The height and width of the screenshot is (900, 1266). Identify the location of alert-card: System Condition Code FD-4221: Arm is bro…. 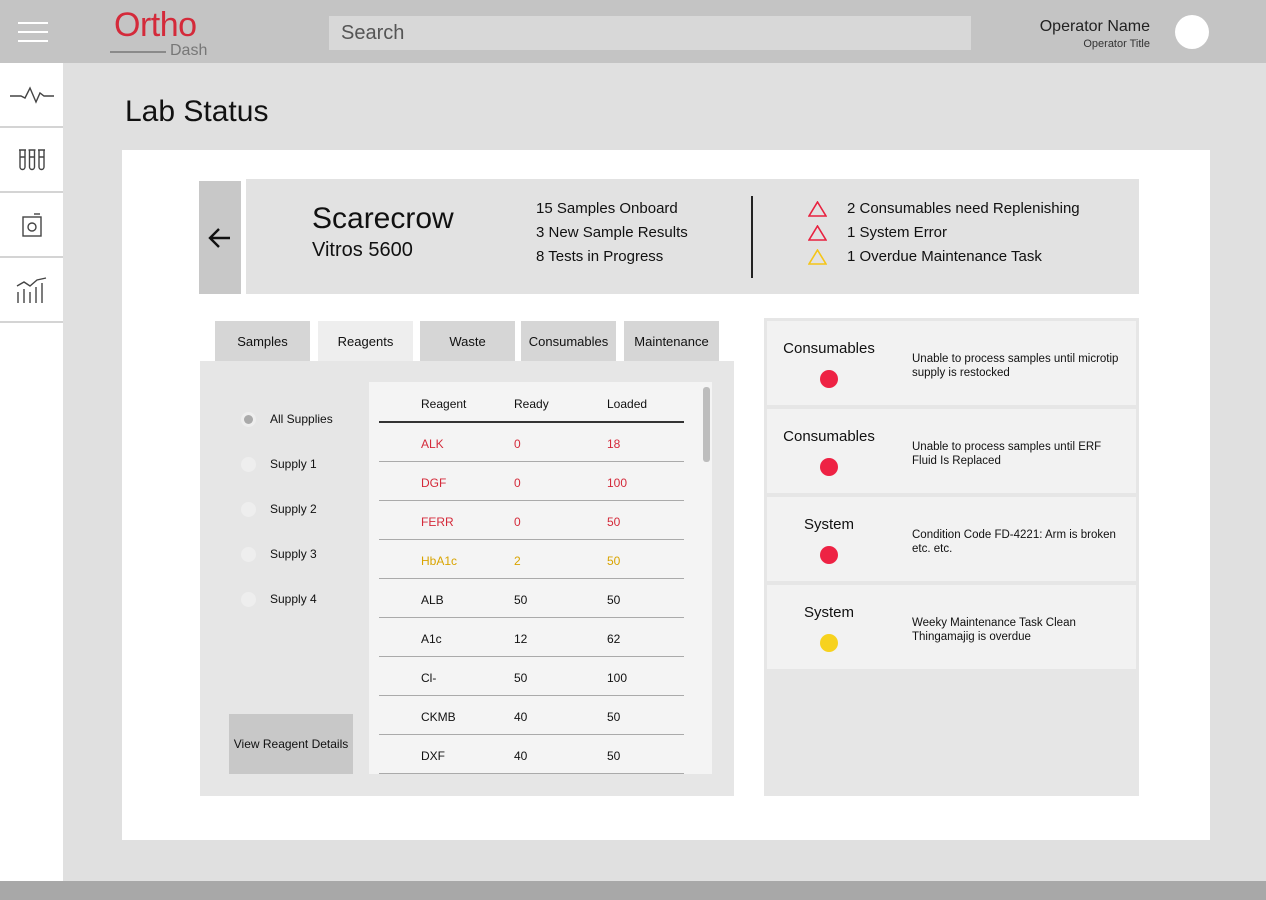
(951, 539).